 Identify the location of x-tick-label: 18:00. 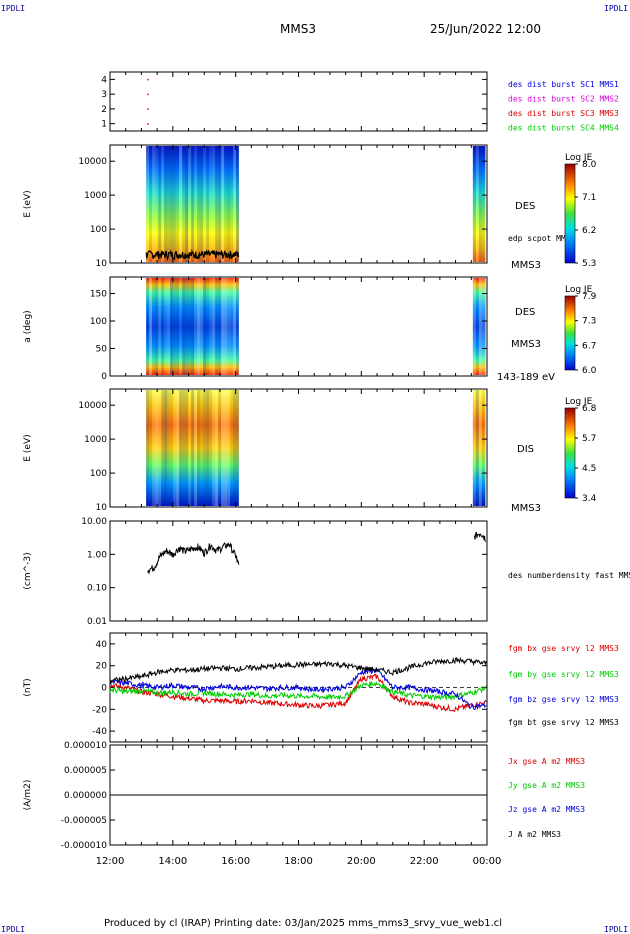
(298, 861).